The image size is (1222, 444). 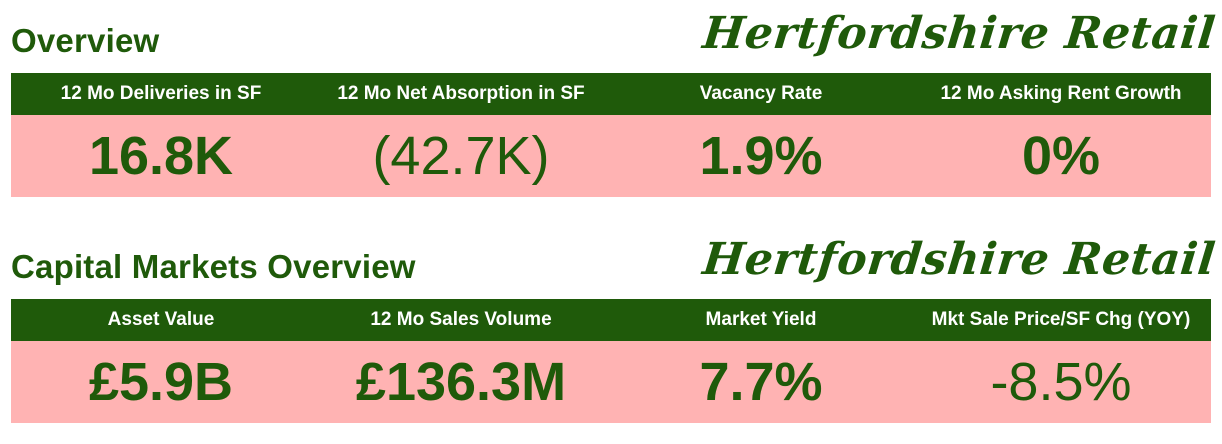 I want to click on overview-header-asking-rent-growth: 12 Mo Asking Rent Growth, so click(x=1061, y=93).